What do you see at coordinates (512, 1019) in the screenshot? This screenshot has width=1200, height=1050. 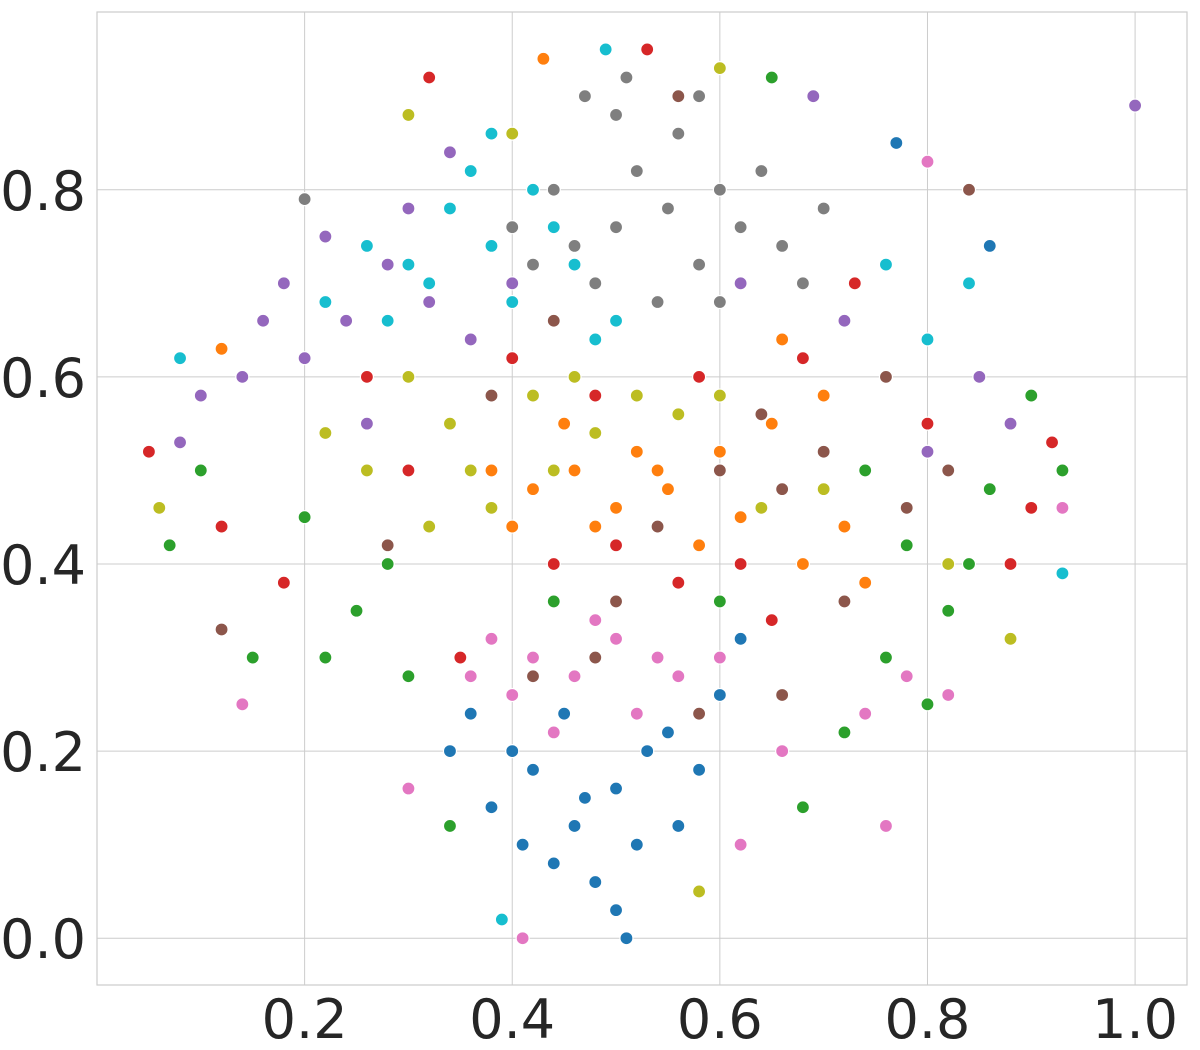 I see `x-tick-label: 0.4` at bounding box center [512, 1019].